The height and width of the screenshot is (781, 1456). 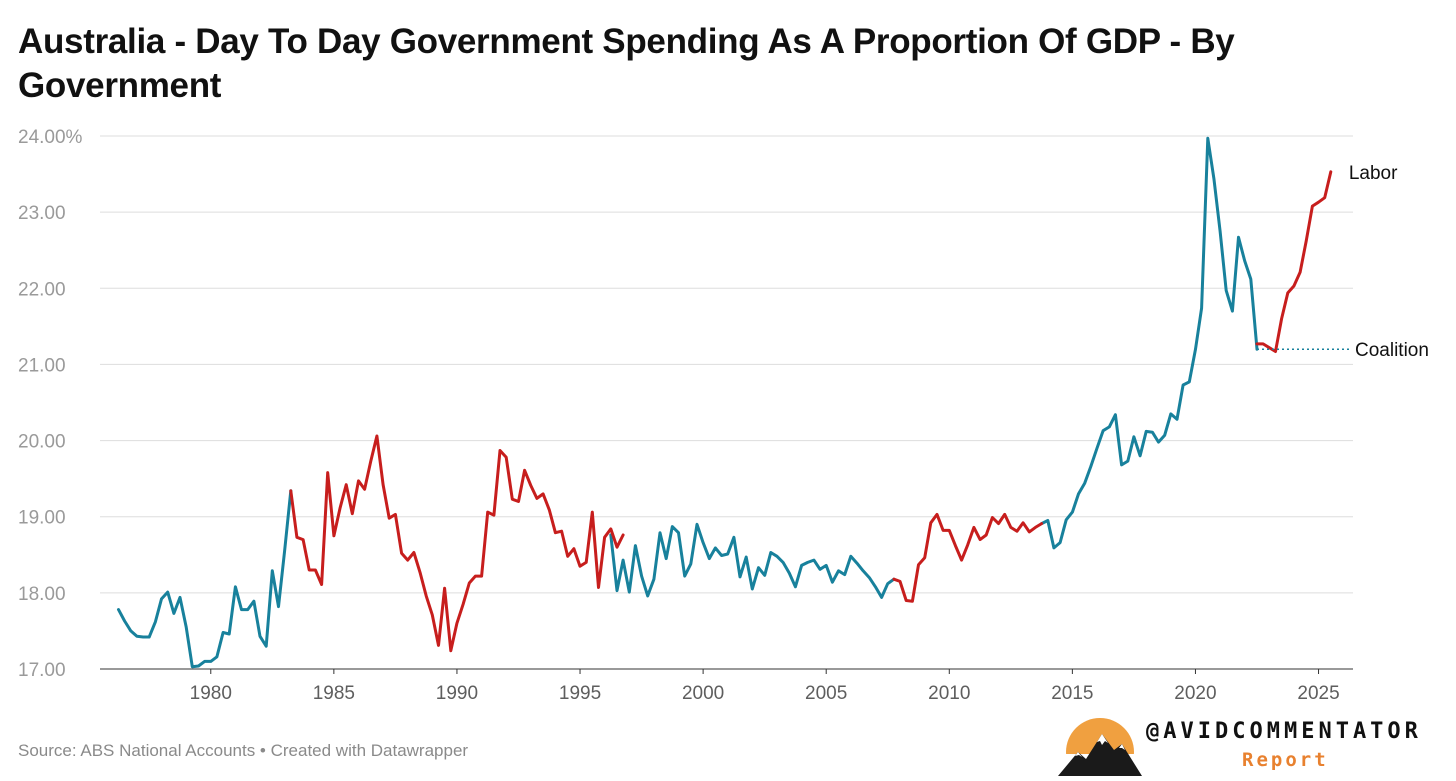 What do you see at coordinates (50, 137) in the screenshot?
I see `y-tick-label: 24.00%` at bounding box center [50, 137].